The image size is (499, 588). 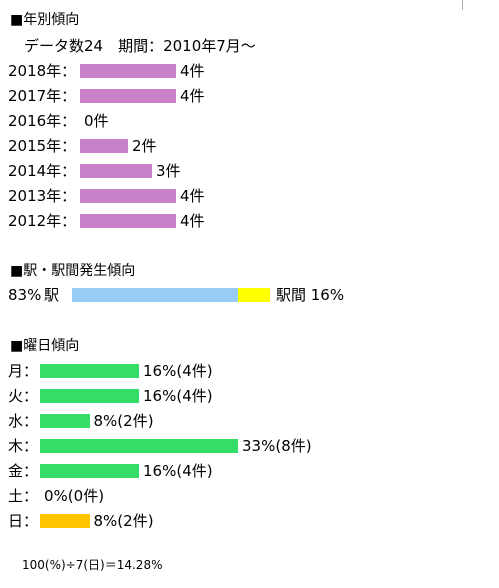 I want to click on between-bar, so click(x=254, y=295).